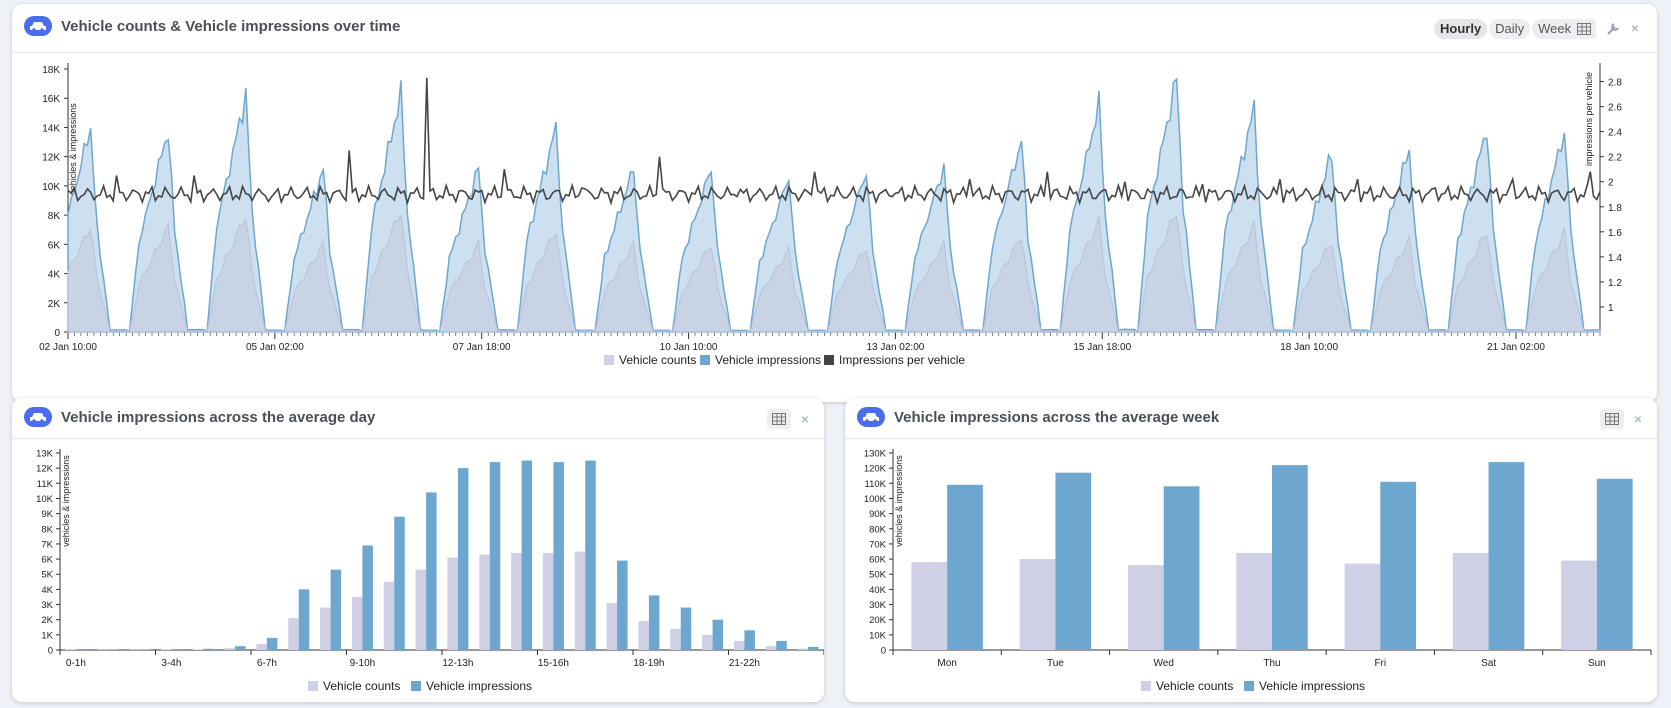 Image resolution: width=1671 pixels, height=708 pixels. Describe the element at coordinates (275, 347) in the screenshot. I see `x-tick-label: 05 Jan 02:00` at that location.